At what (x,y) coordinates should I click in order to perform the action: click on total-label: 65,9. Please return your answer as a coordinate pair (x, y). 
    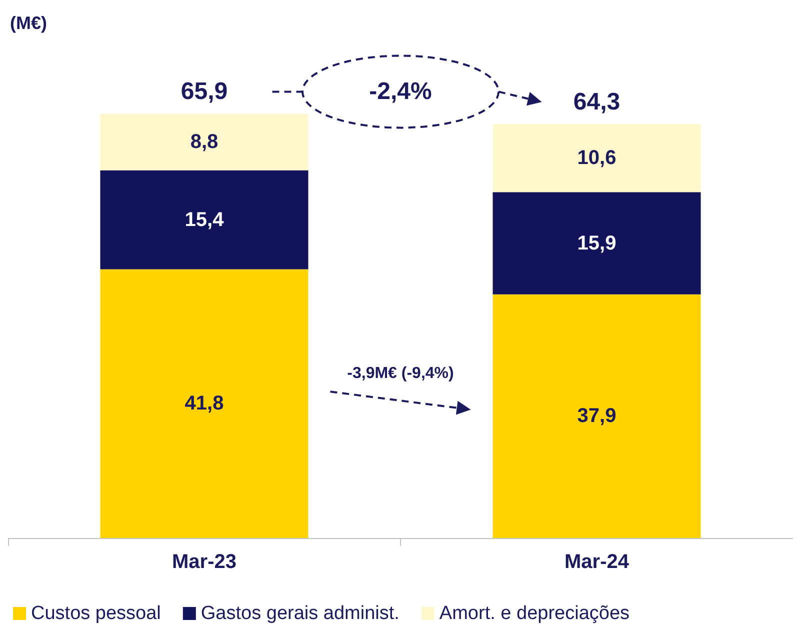
    Looking at the image, I should click on (204, 92).